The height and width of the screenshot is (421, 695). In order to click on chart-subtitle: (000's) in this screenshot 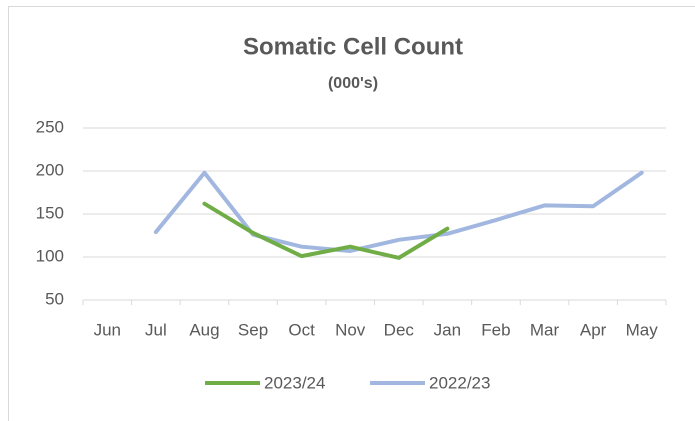, I will do `click(353, 83)`.